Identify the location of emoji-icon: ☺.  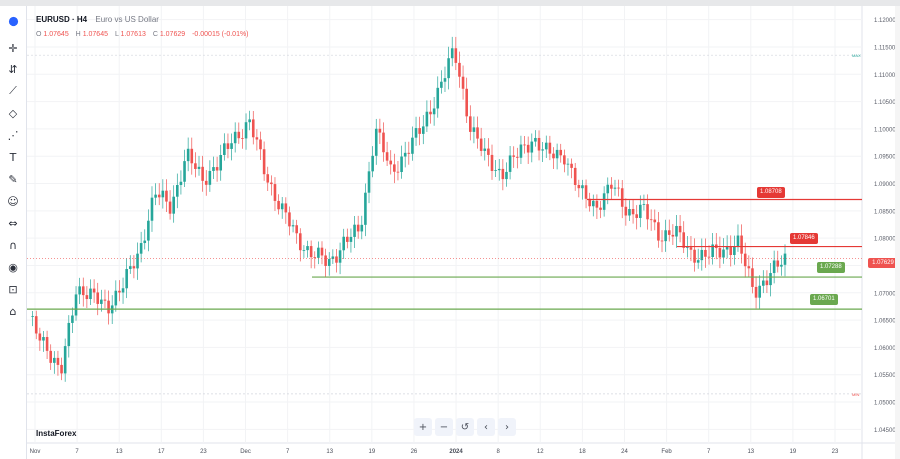
(13, 201).